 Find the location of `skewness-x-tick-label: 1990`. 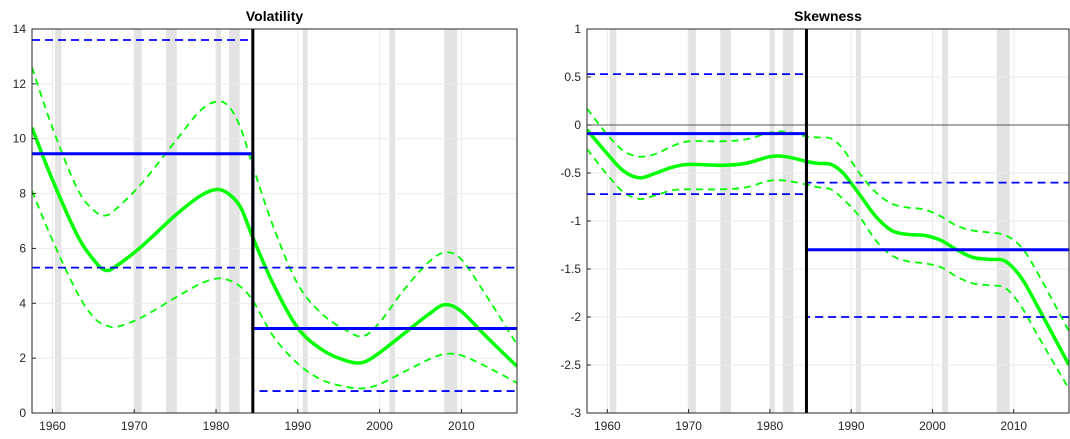

skewness-x-tick-label: 1990 is located at coordinates (851, 426).